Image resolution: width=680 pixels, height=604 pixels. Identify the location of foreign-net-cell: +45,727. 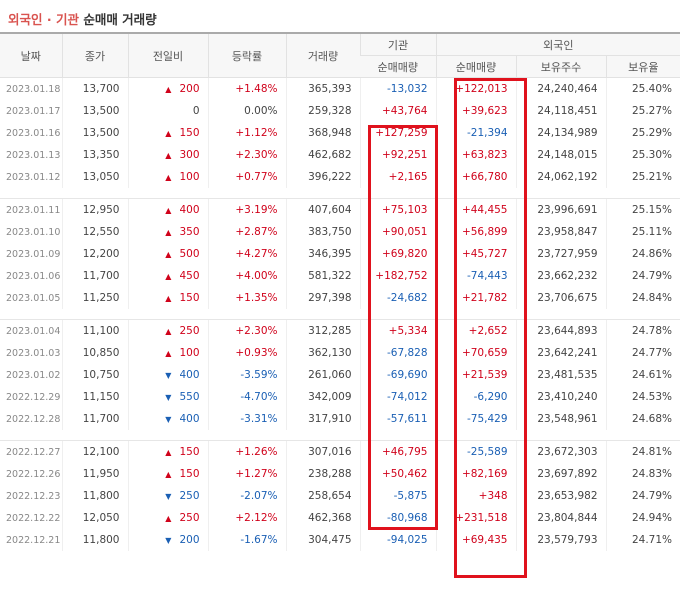
(475, 254).